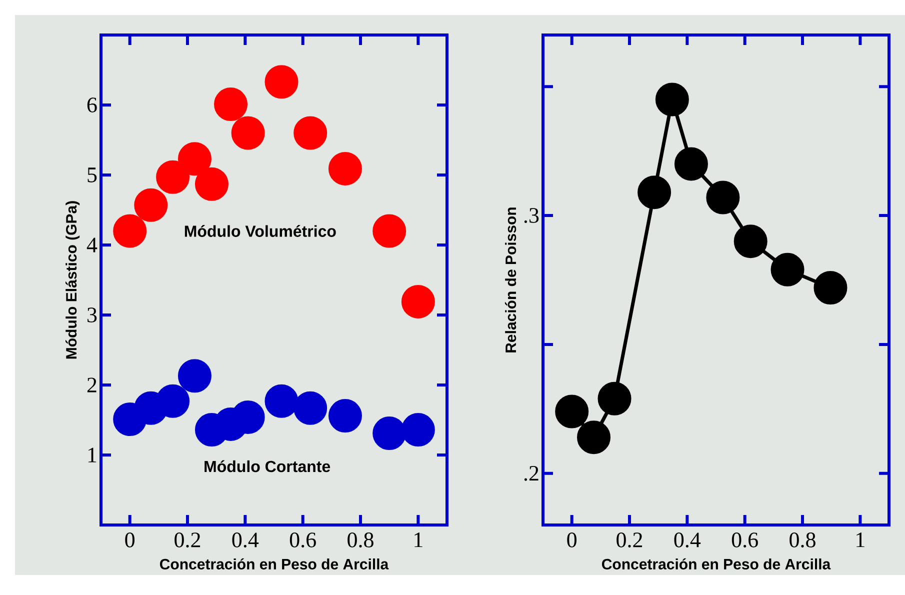  I want to click on y-tick-label: 2, so click(91, 385).